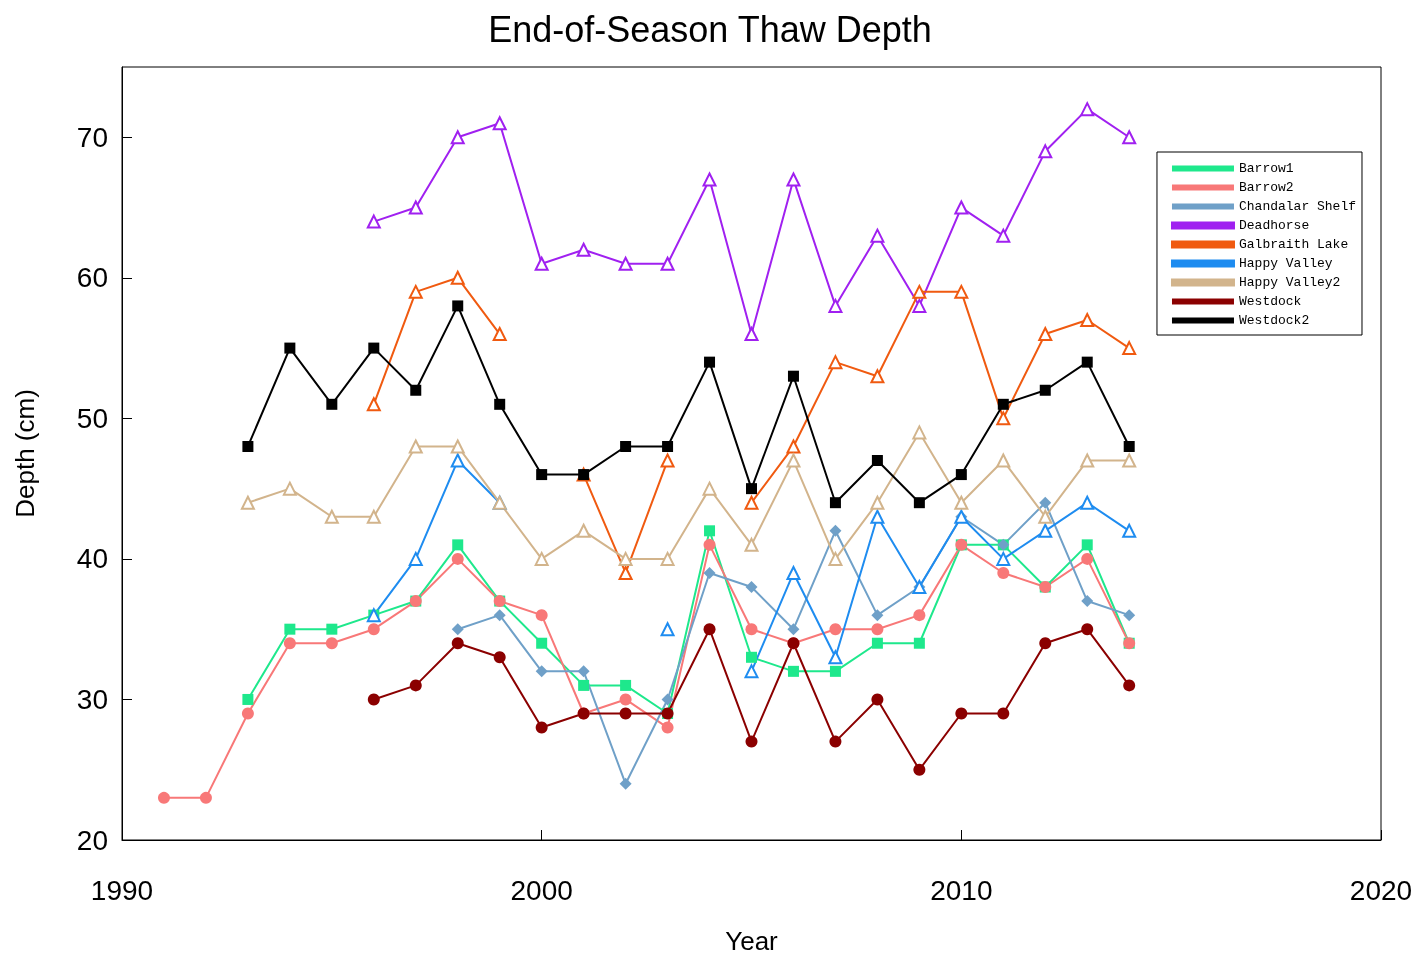  I want to click on legend-label: Deadhorse, so click(1274, 225).